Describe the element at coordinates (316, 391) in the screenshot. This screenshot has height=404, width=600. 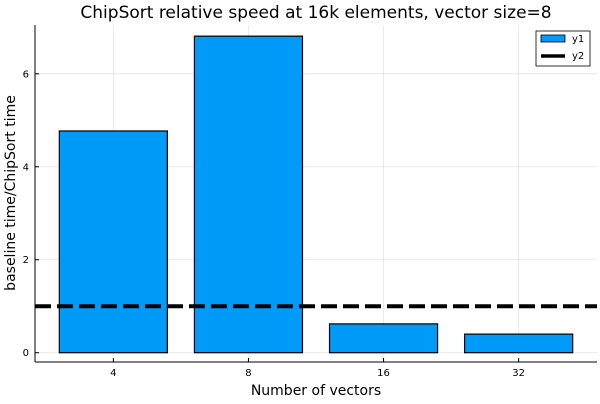
I see `x-axis-label: Number of vectors` at that location.